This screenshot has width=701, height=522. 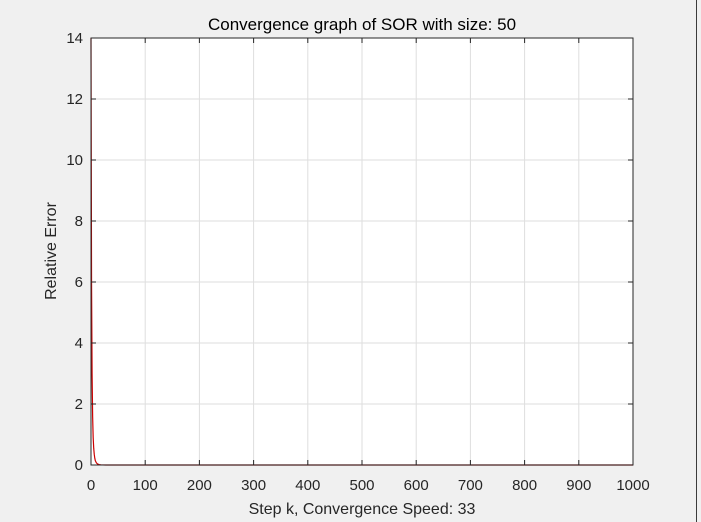 I want to click on x-tick-label: 300, so click(x=253, y=485).